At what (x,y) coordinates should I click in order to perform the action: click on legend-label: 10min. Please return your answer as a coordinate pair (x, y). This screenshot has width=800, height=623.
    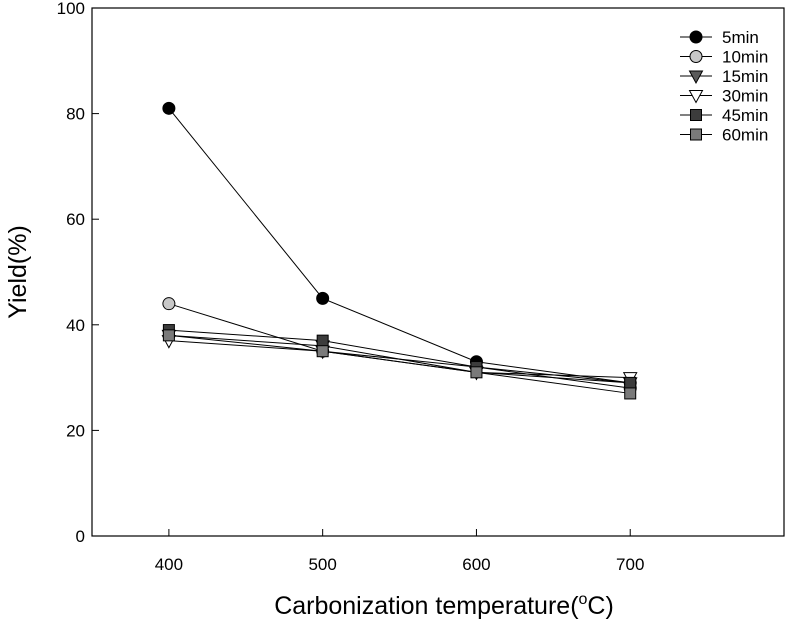
    Looking at the image, I should click on (745, 57).